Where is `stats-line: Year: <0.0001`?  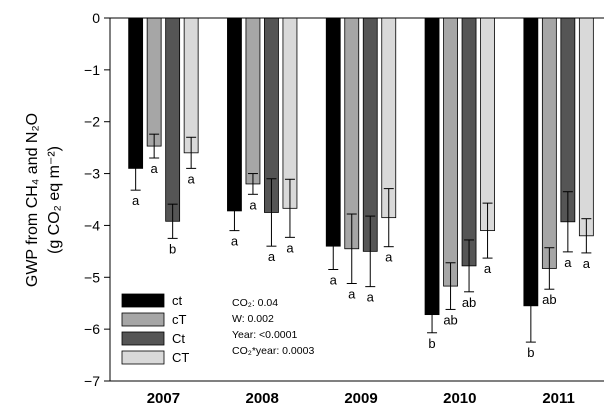 stats-line: Year: <0.0001 is located at coordinates (264, 335).